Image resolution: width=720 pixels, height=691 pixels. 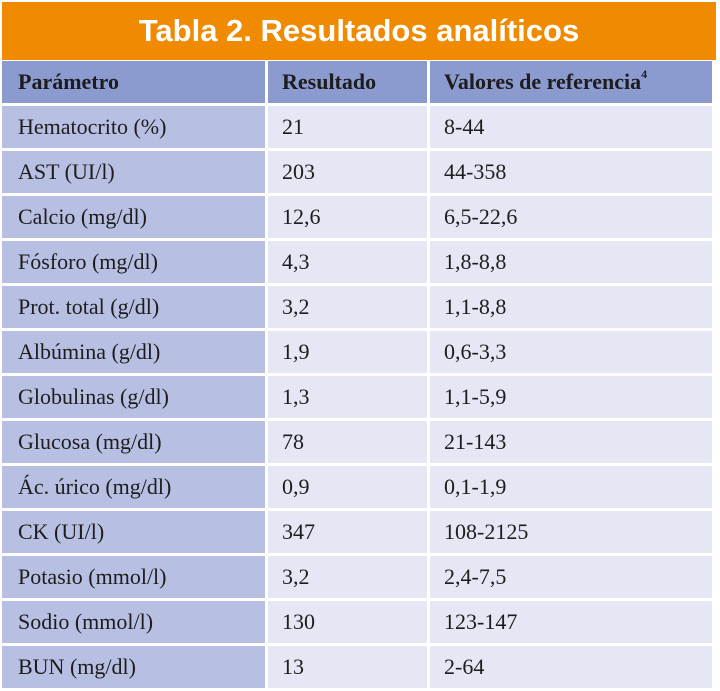 What do you see at coordinates (347, 487) in the screenshot?
I see `cell-resultado: 0,9` at bounding box center [347, 487].